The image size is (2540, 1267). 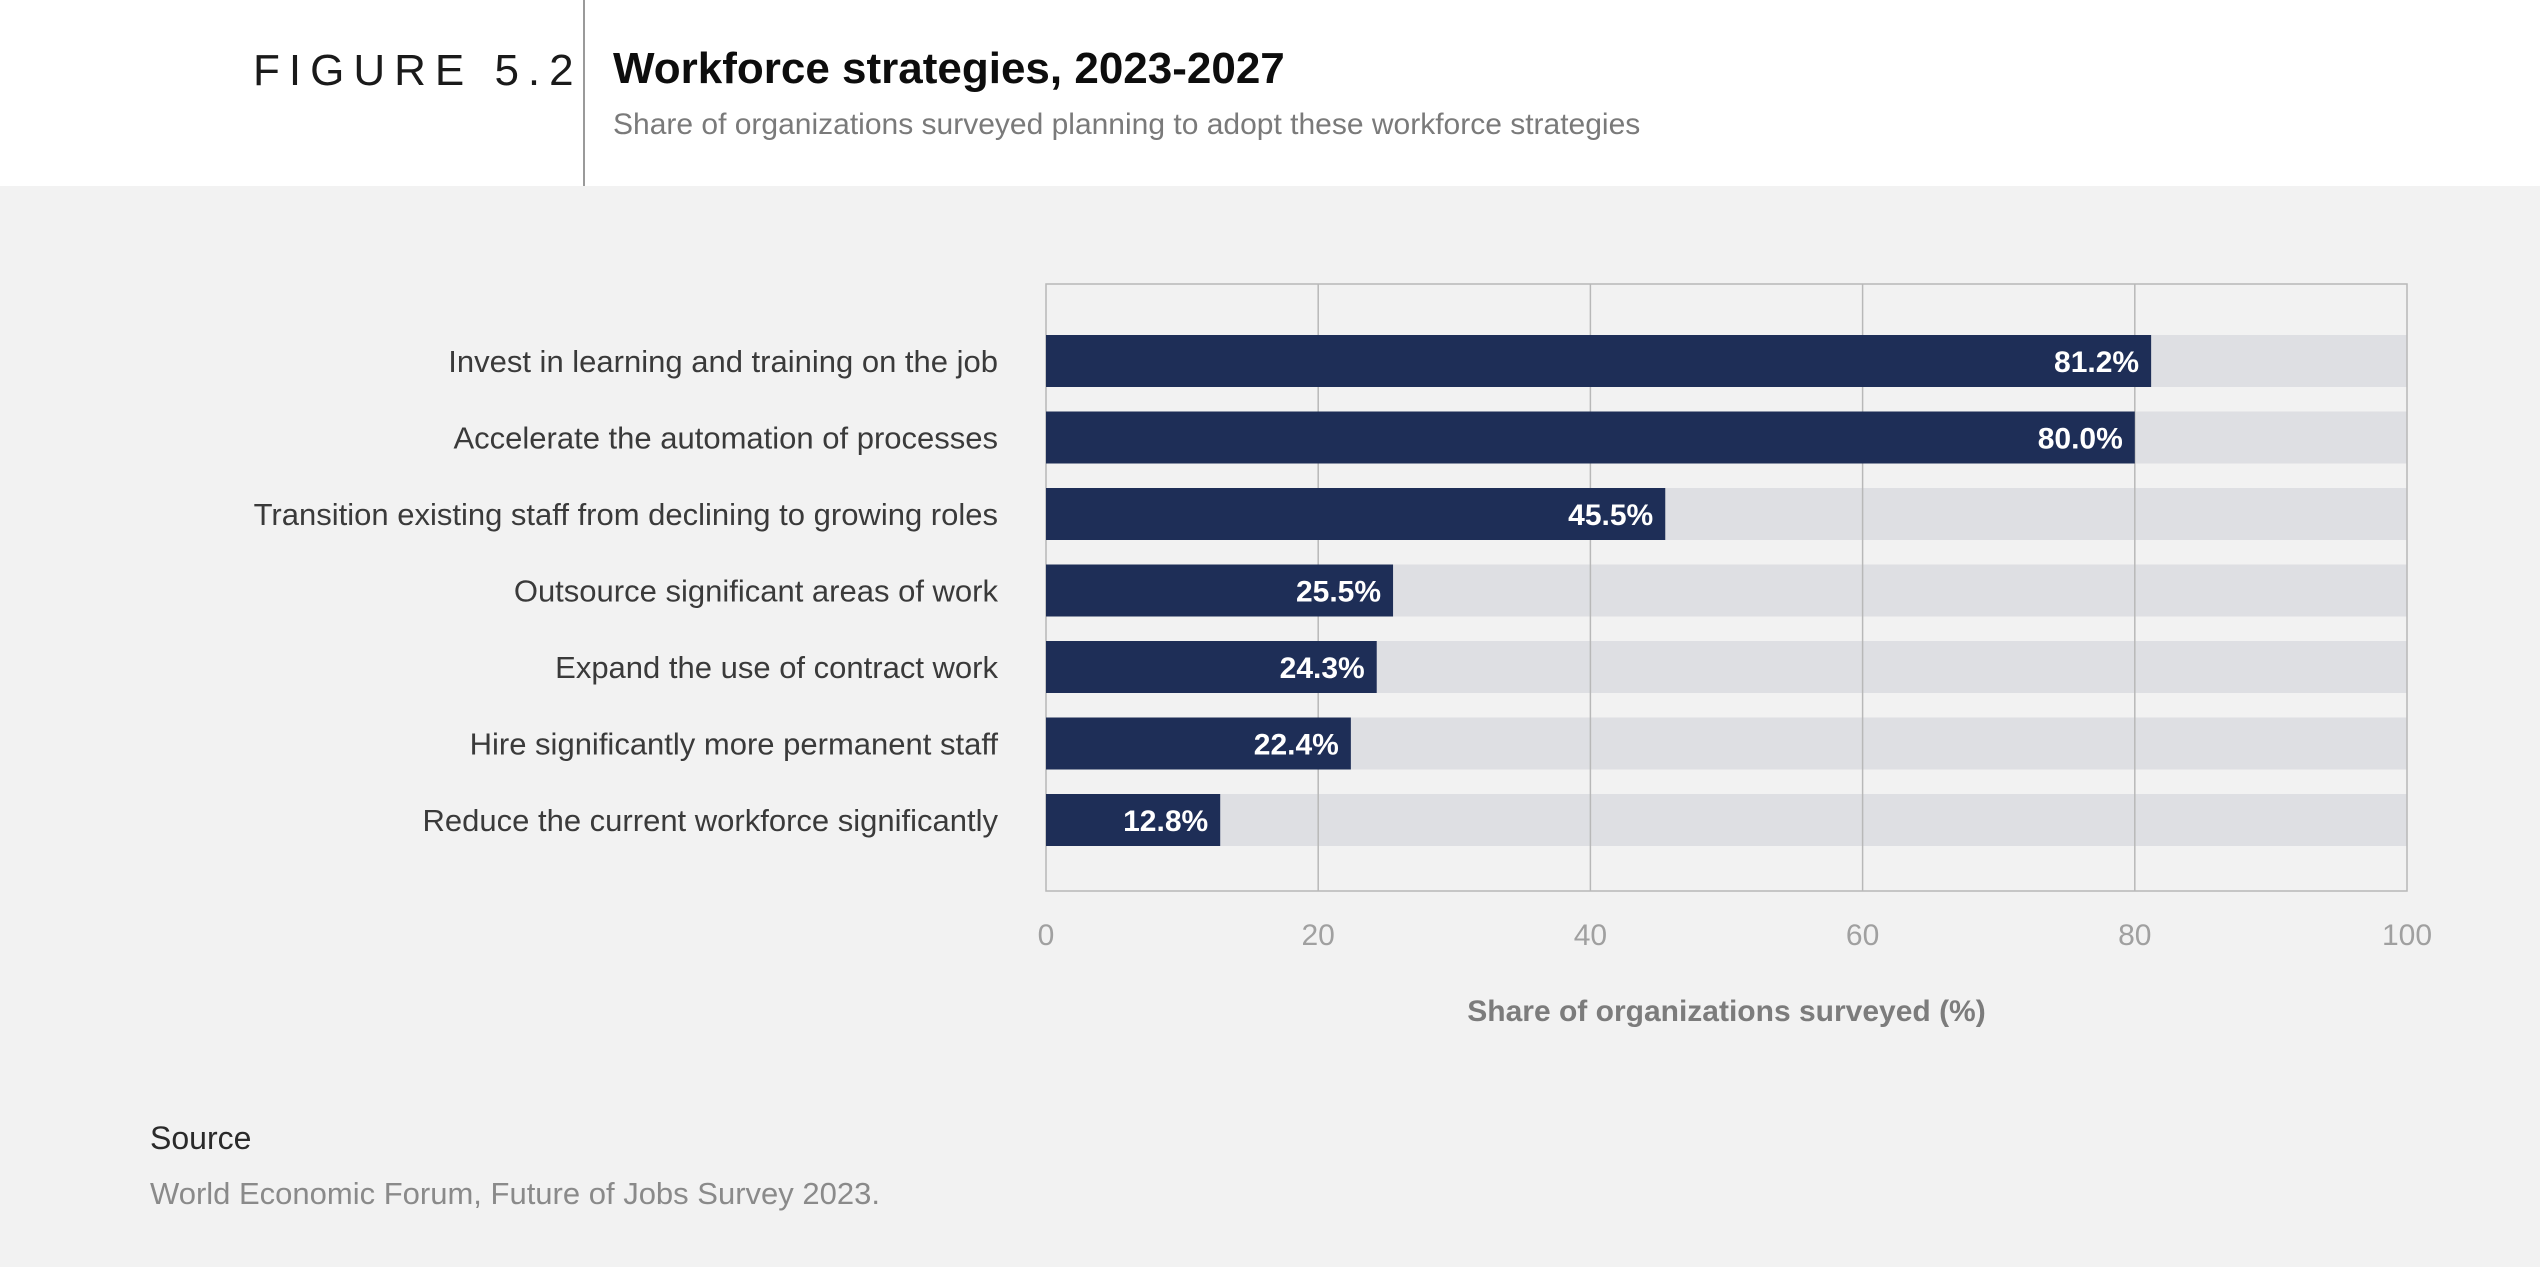 I want to click on value-label: 45.5%, so click(x=1610, y=515).